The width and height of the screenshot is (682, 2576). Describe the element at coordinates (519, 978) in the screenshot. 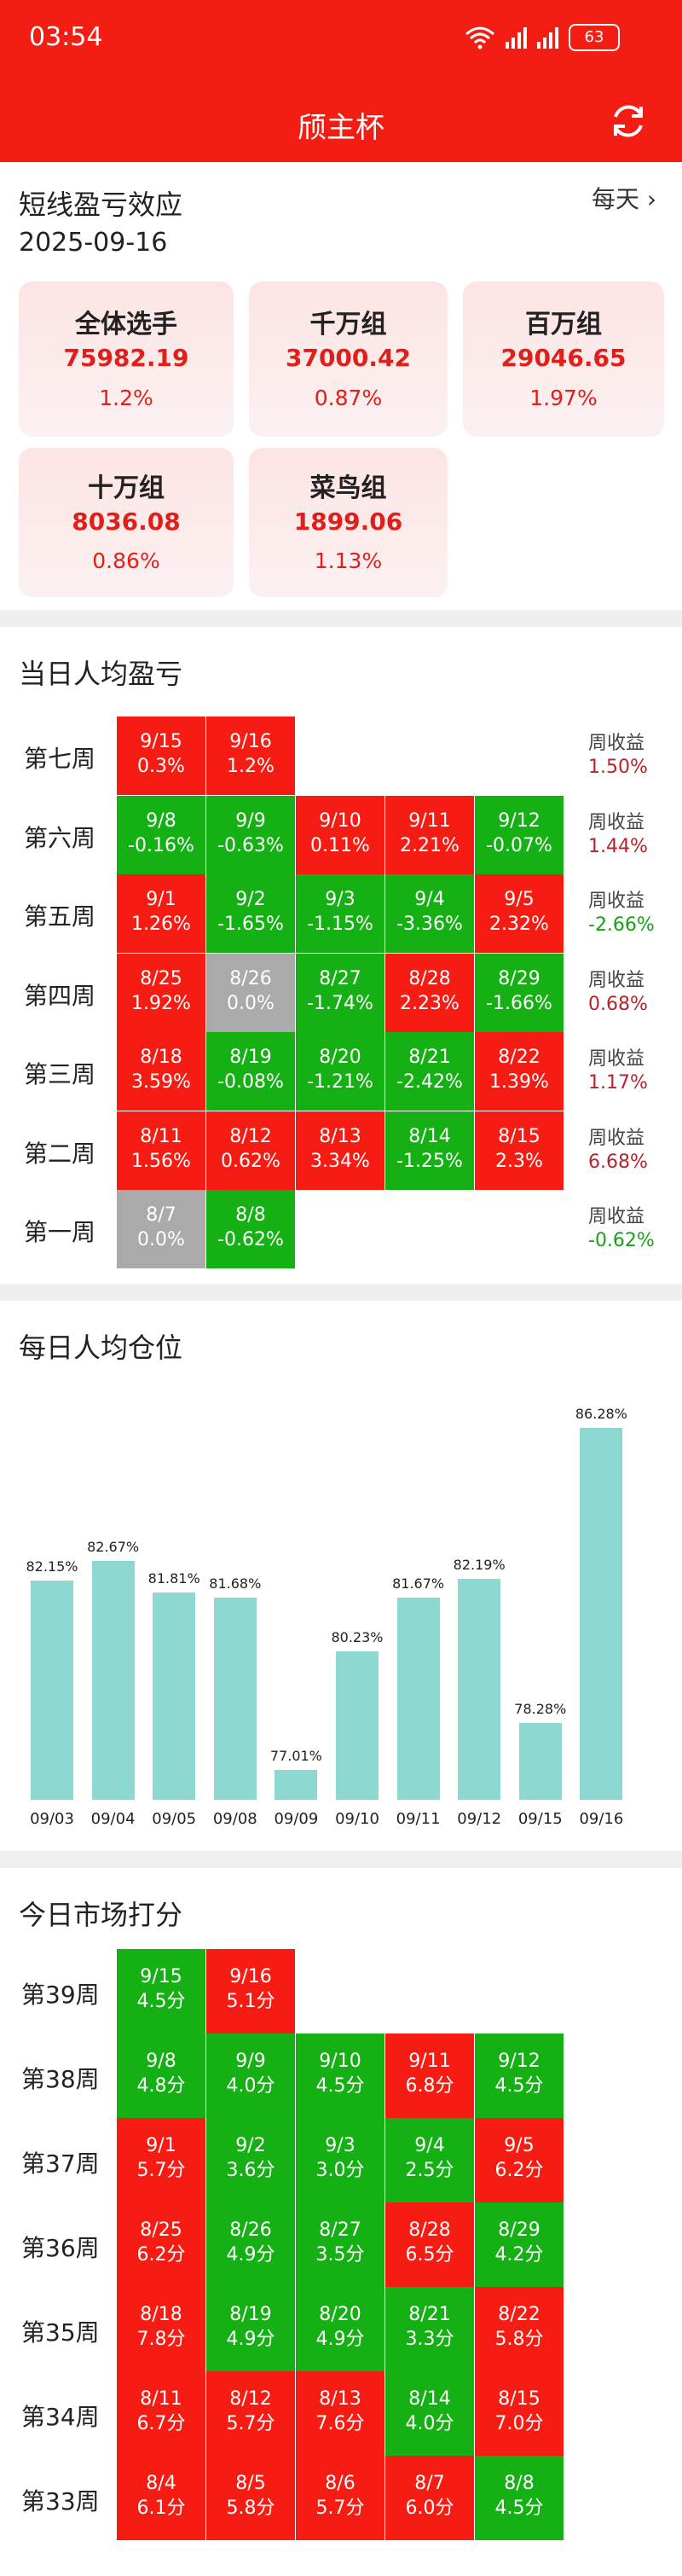

I see `day-date: 8/29` at that location.